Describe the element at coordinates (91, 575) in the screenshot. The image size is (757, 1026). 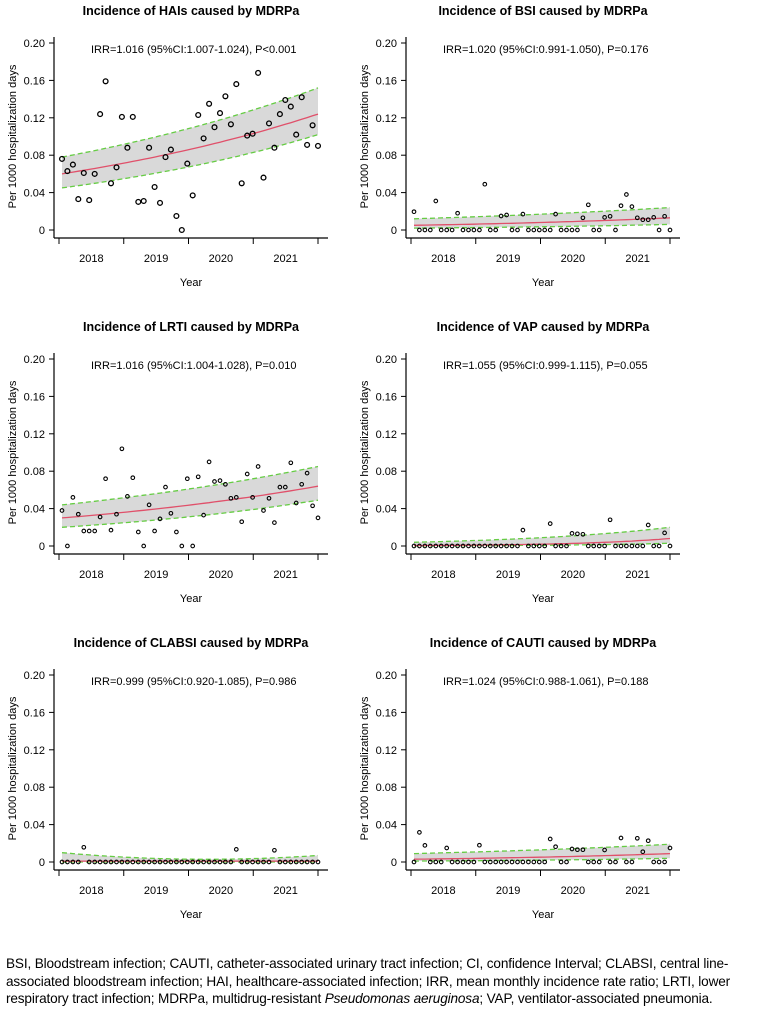
I see `x-tick-label: 2018` at that location.